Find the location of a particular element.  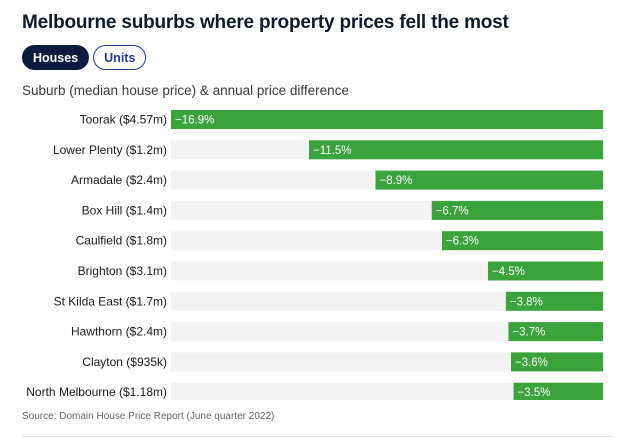

category-label: Toorak ($4.57m) is located at coordinates (123, 120).